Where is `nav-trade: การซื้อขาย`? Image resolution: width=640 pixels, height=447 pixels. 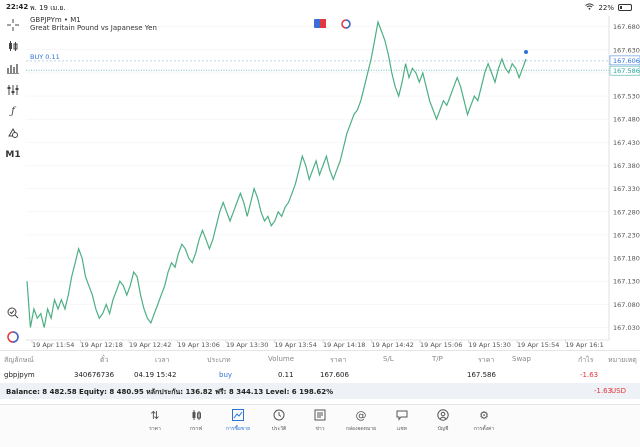 nav-trade: การซื้อขาย is located at coordinates (238, 421).